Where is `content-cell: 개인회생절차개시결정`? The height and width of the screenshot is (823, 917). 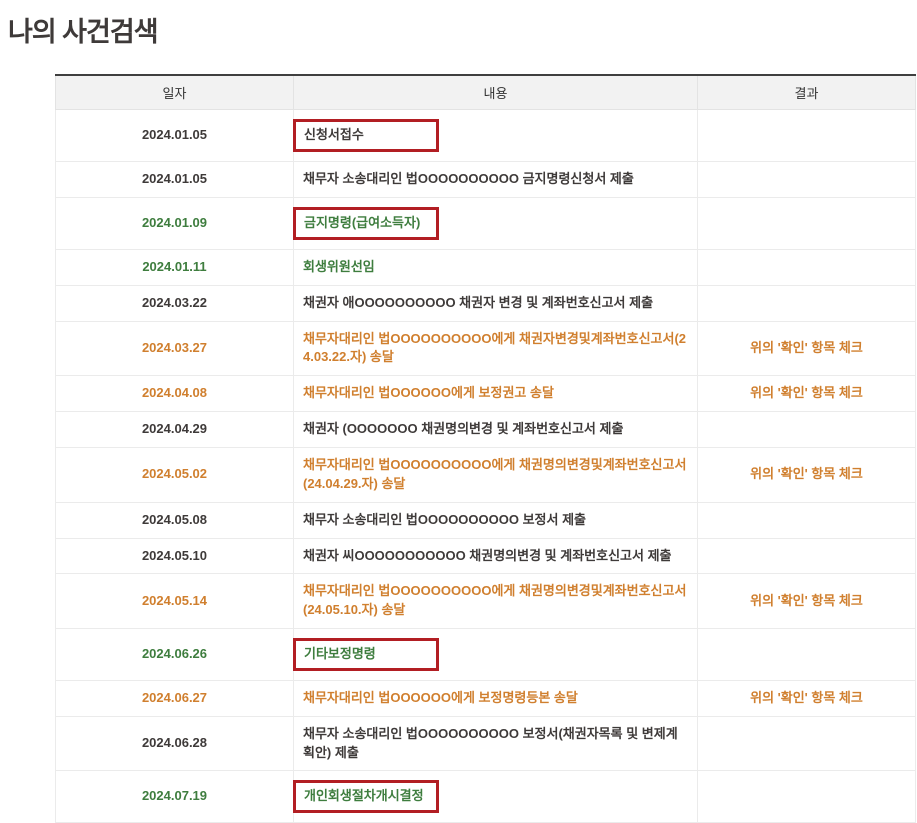
content-cell: 개인회생절차개시결정 is located at coordinates (495, 796).